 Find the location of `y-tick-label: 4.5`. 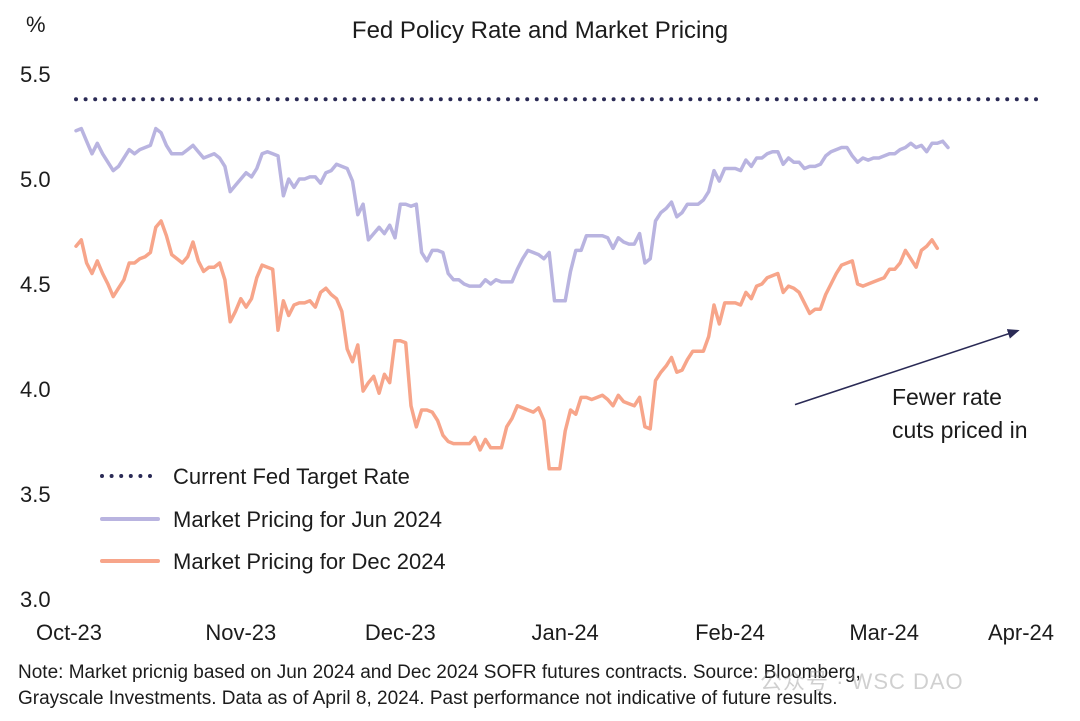

y-tick-label: 4.5 is located at coordinates (35, 284).